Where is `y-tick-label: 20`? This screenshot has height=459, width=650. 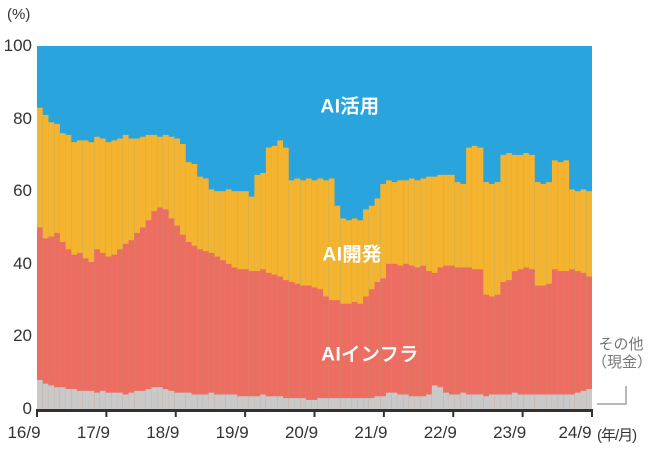
y-tick-label: 20 is located at coordinates (22, 336).